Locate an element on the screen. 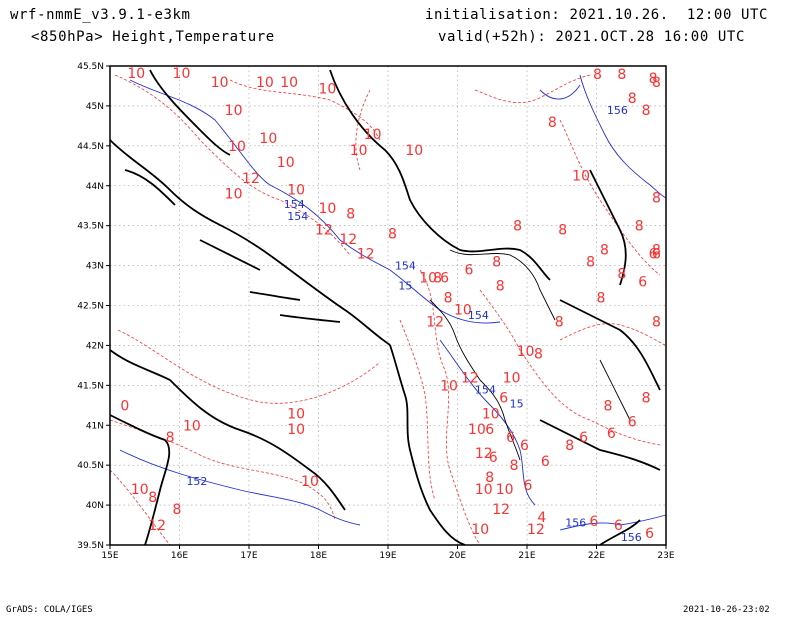 The height and width of the screenshot is (618, 800). x-tick-label: 19E is located at coordinates (387, 556).